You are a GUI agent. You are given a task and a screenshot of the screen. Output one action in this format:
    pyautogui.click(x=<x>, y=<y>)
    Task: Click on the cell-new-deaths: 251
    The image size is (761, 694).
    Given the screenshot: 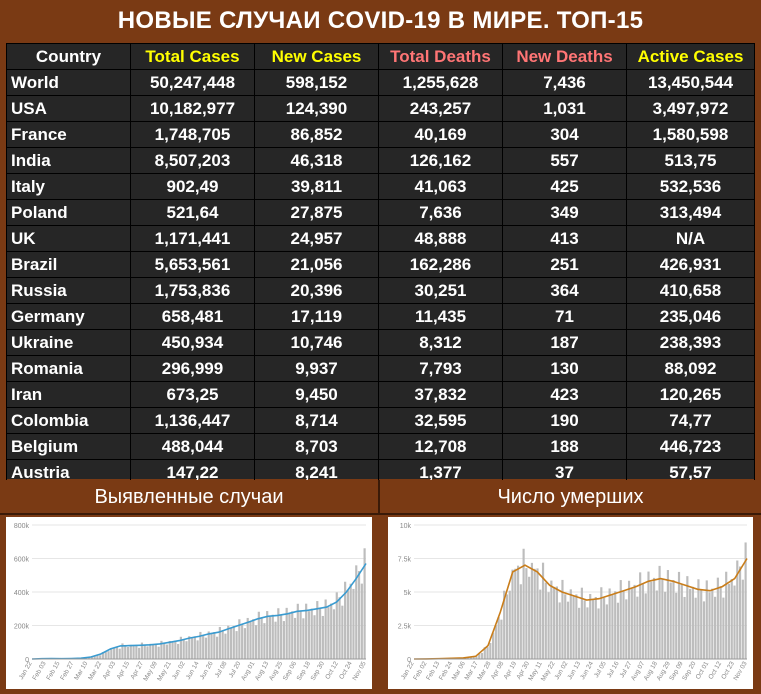 What is the action you would take?
    pyautogui.click(x=565, y=265)
    